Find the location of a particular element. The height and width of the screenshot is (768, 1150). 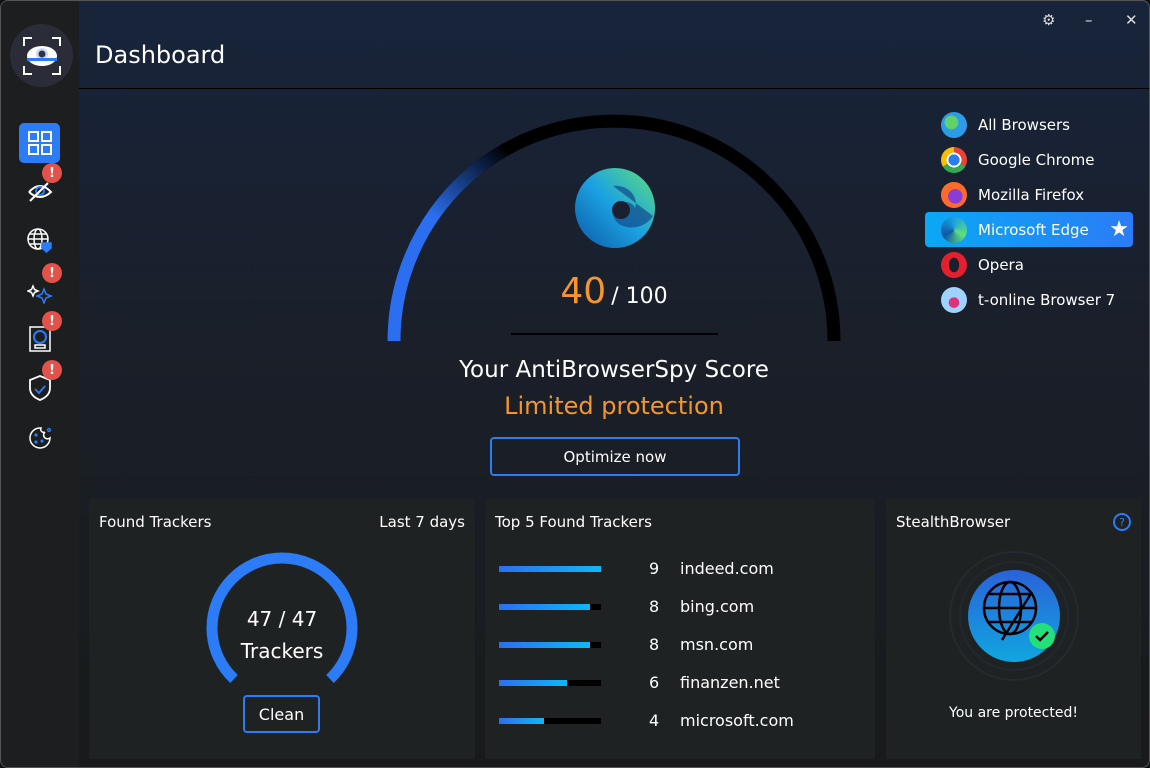

firefox-icon is located at coordinates (954, 194).